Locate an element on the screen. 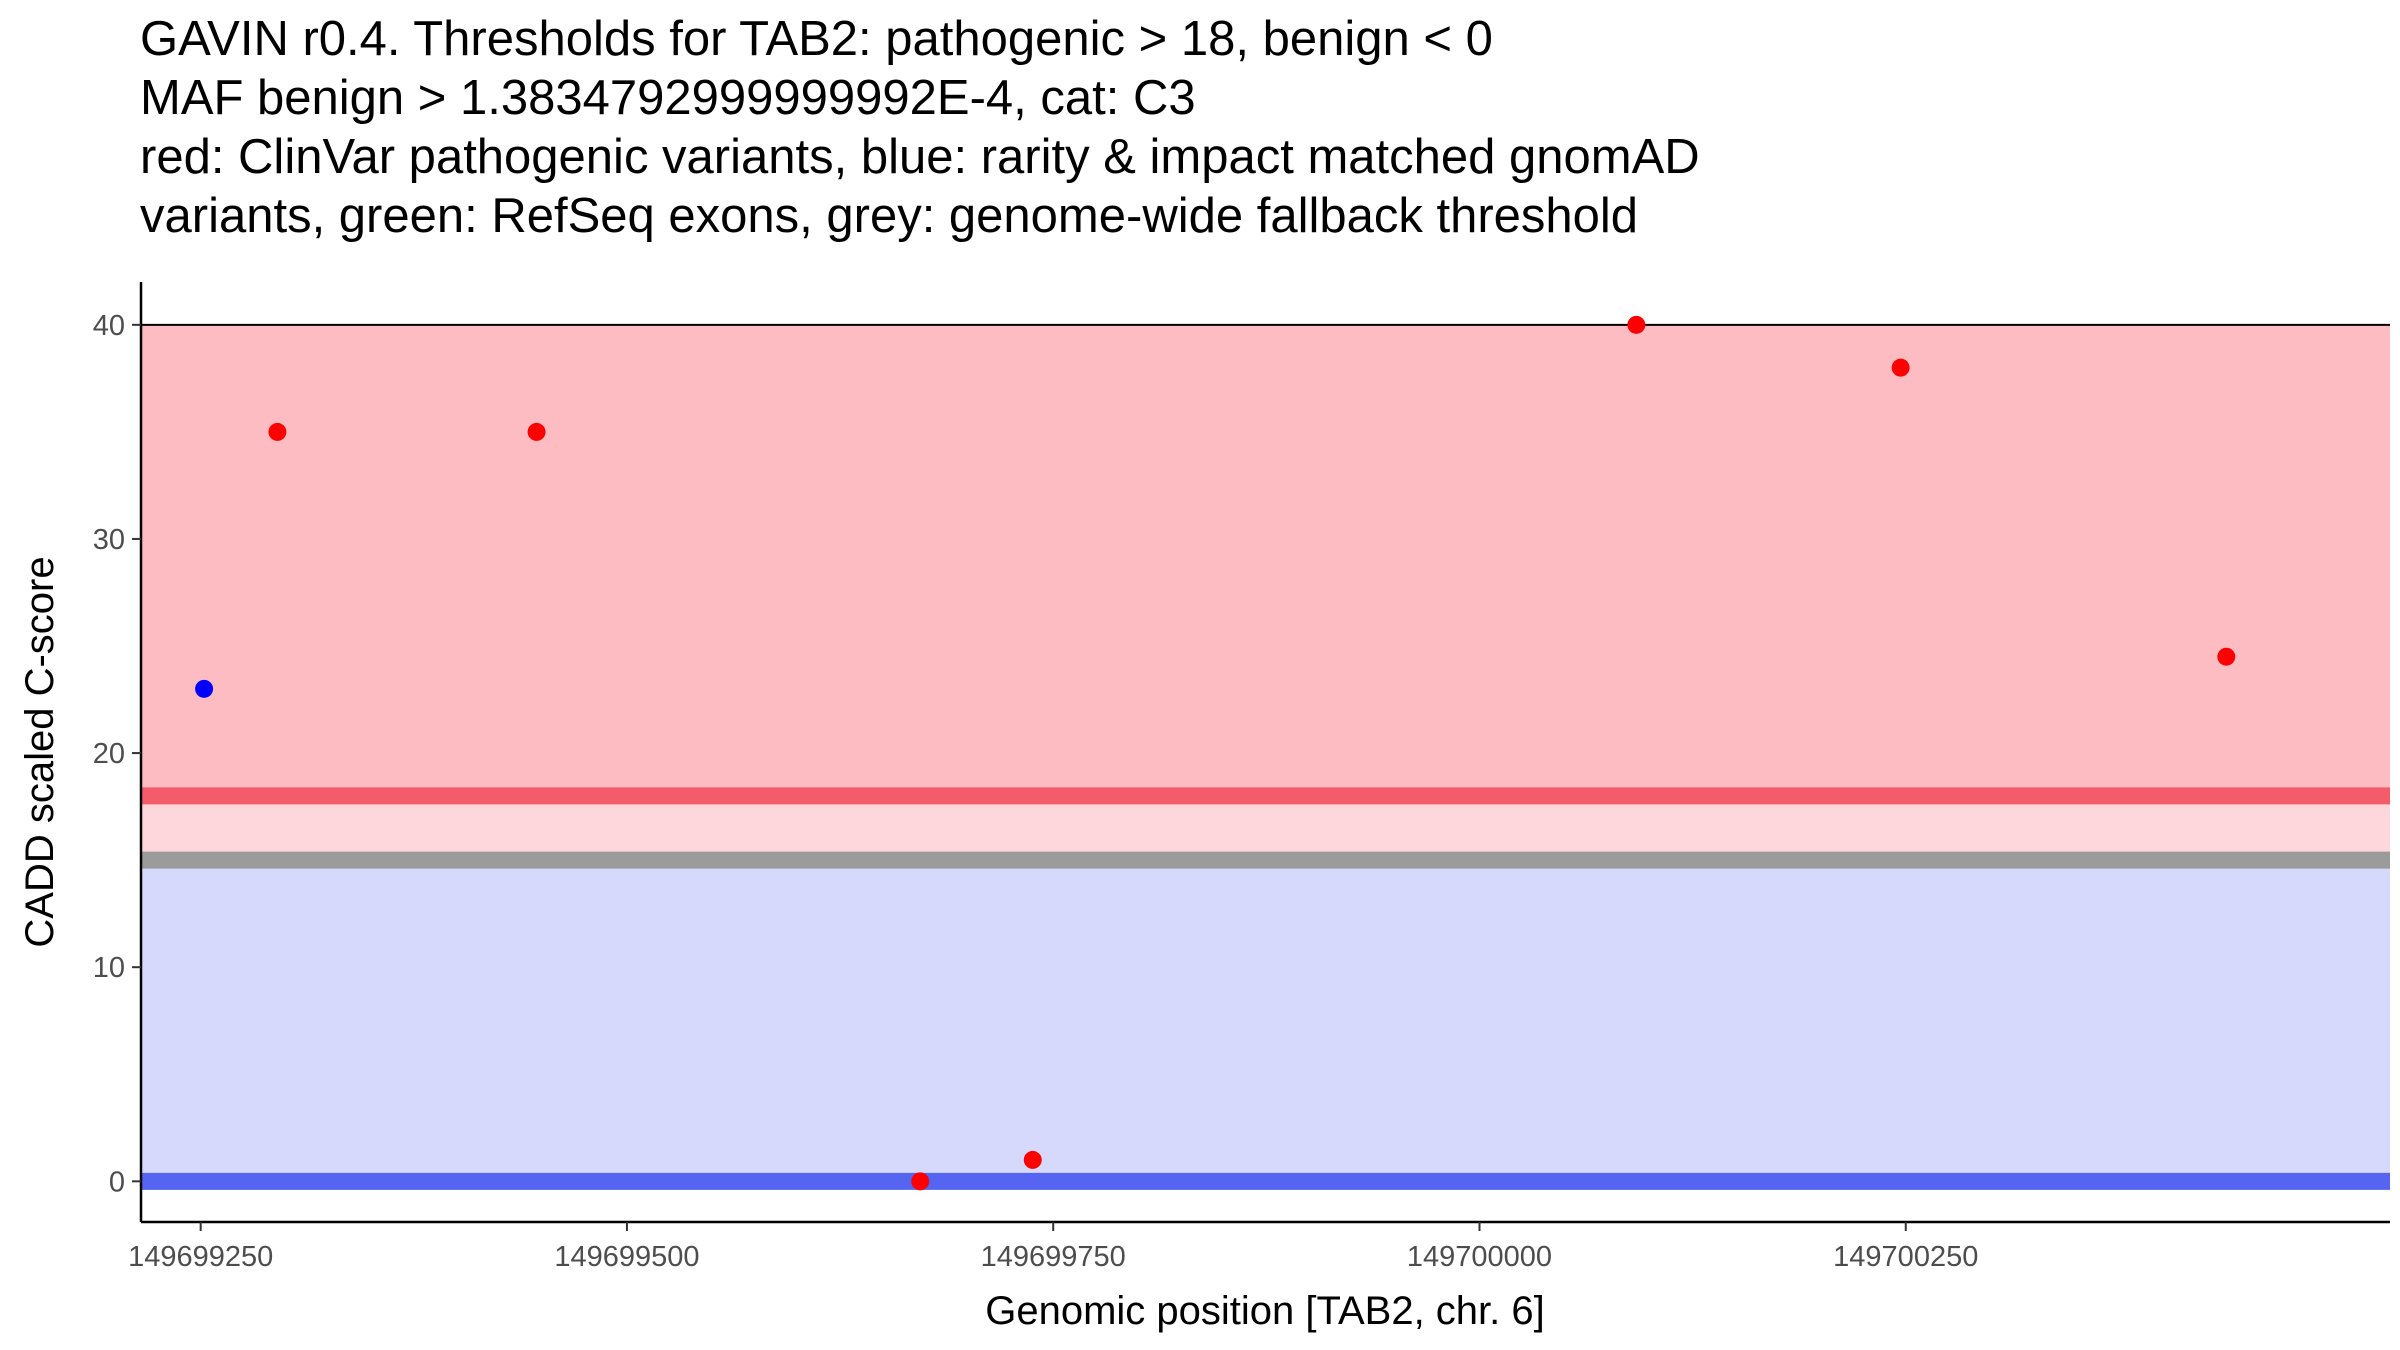  x-tick-label: 149699750 is located at coordinates (1053, 1257).